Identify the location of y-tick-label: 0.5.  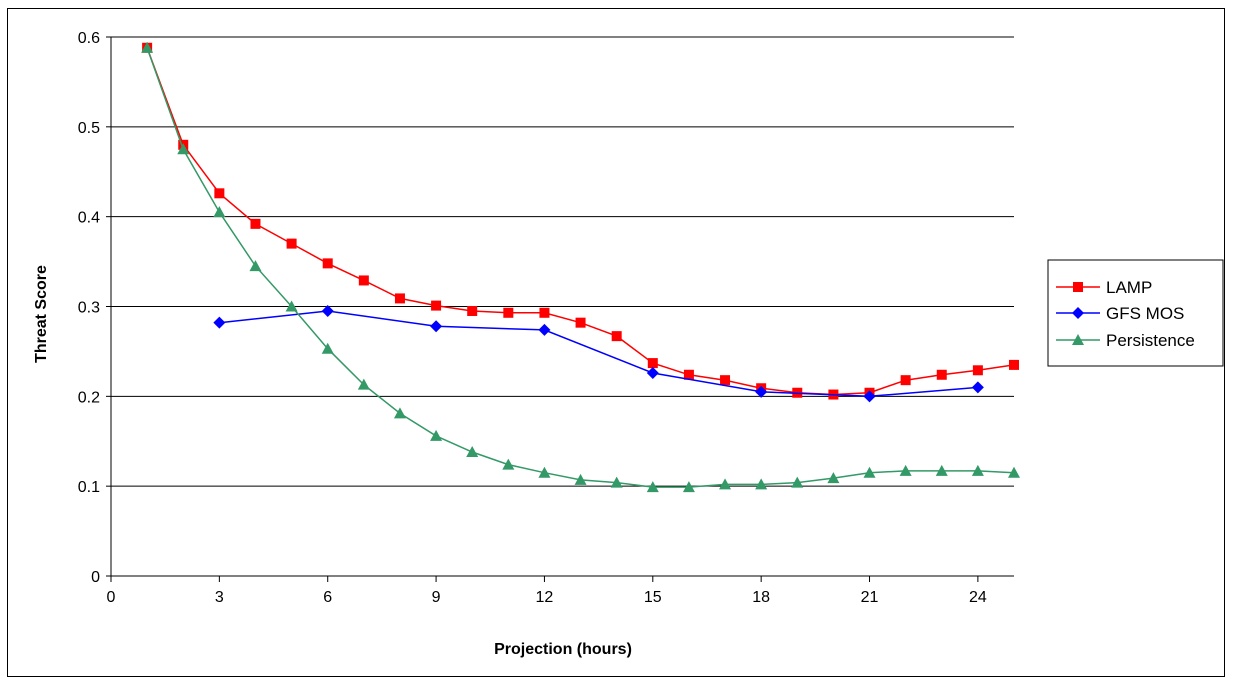
(89, 128).